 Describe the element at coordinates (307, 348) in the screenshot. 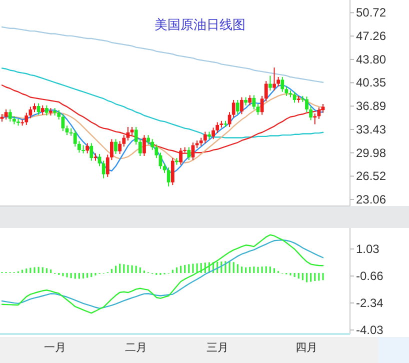

I see `x-tick-label: 四月` at that location.